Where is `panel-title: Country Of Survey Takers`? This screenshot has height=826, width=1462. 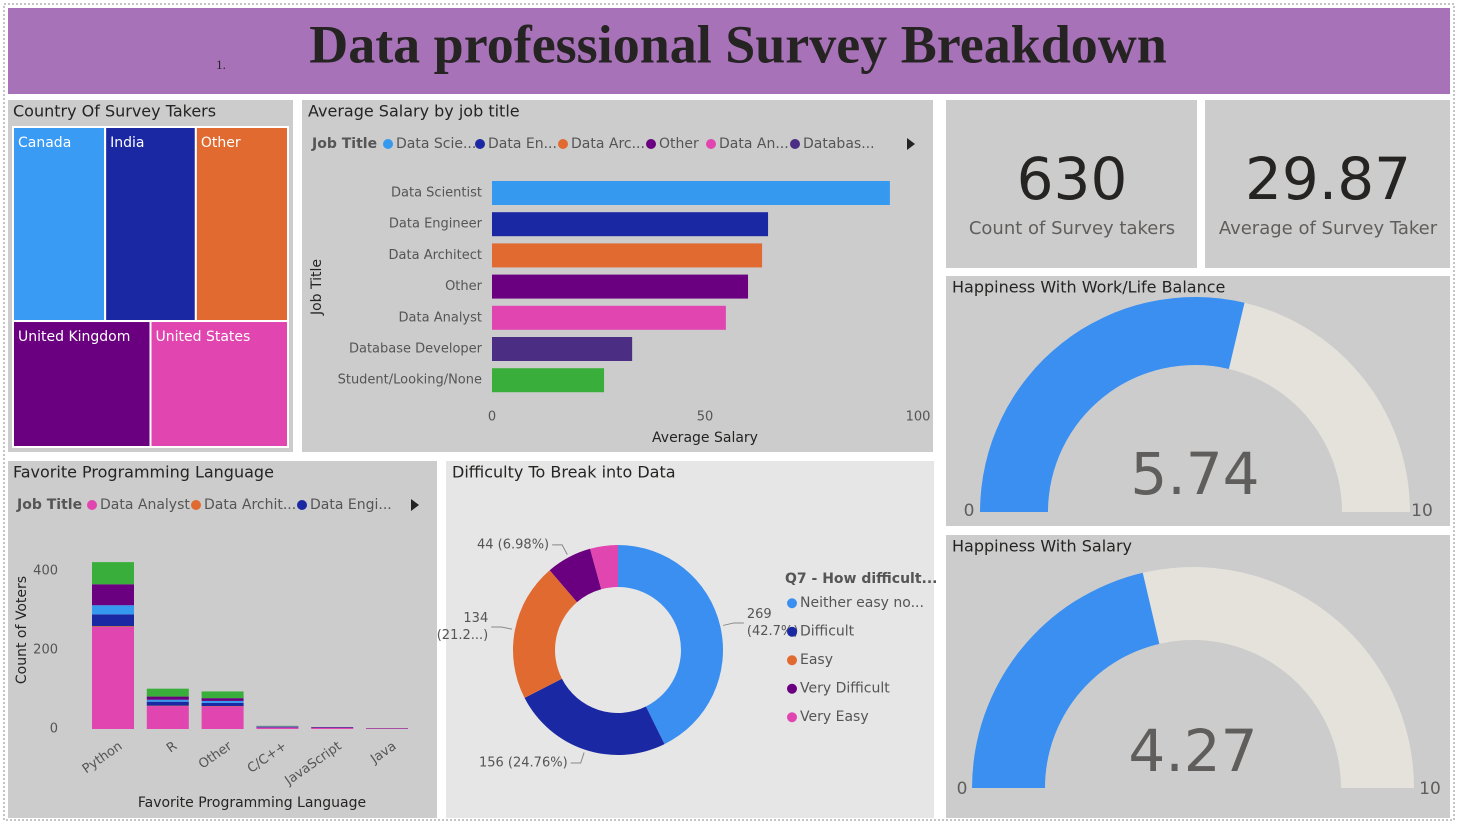 panel-title: Country Of Survey Takers is located at coordinates (114, 111).